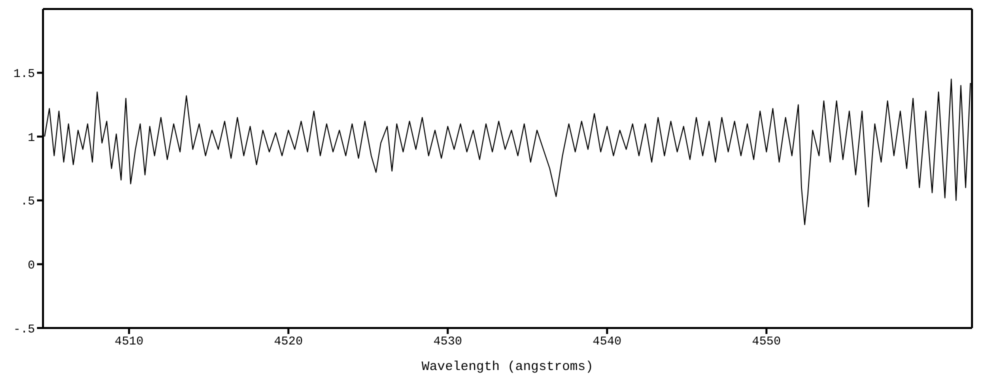  I want to click on y-tick-label: -.5, so click(24, 329).